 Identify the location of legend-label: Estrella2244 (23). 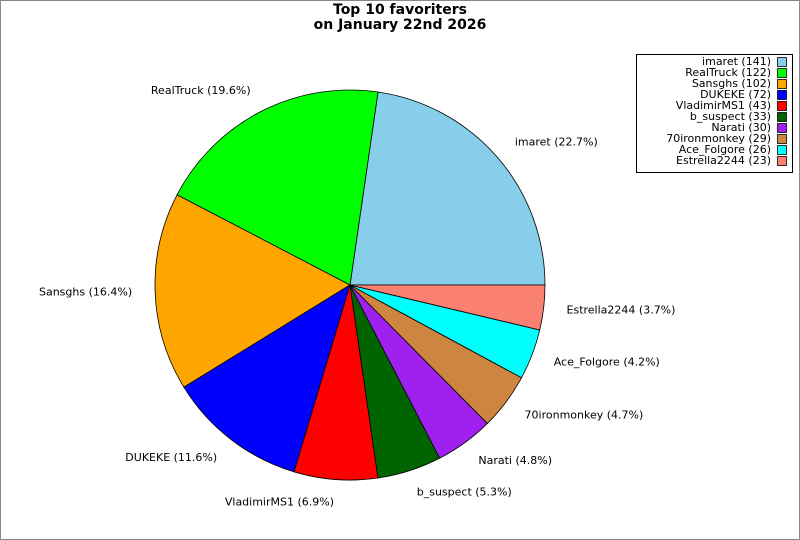
(723, 160).